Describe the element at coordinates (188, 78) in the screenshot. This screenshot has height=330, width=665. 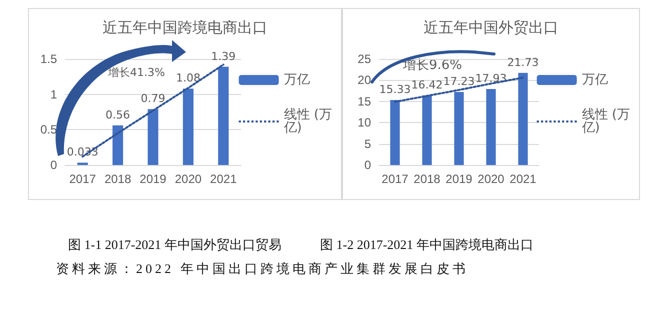
I see `data-label: 1.08` at that location.